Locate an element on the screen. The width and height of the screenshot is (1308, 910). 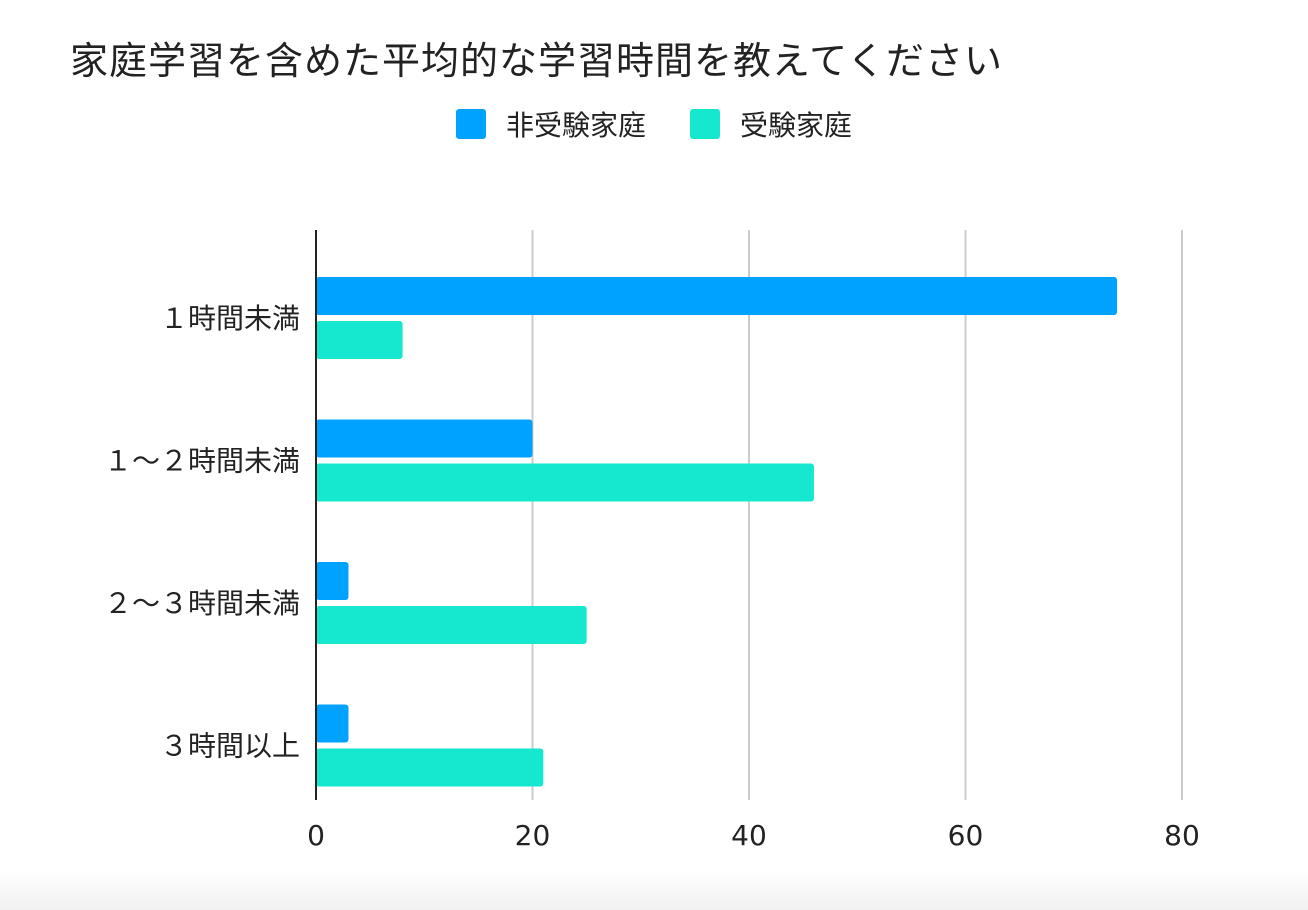
category-label-3: ３時間以上 is located at coordinates (230, 746).